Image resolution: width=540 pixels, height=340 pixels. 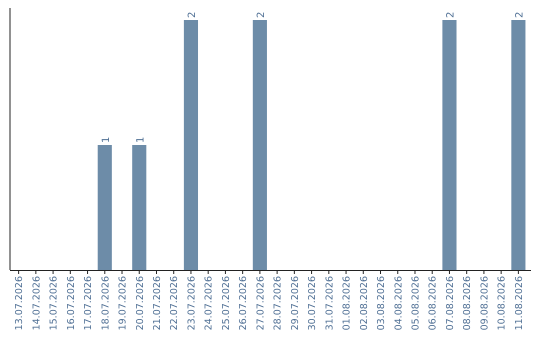 What do you see at coordinates (20, 303) in the screenshot?
I see `x-tick-label: 13.07.2026` at bounding box center [20, 303].